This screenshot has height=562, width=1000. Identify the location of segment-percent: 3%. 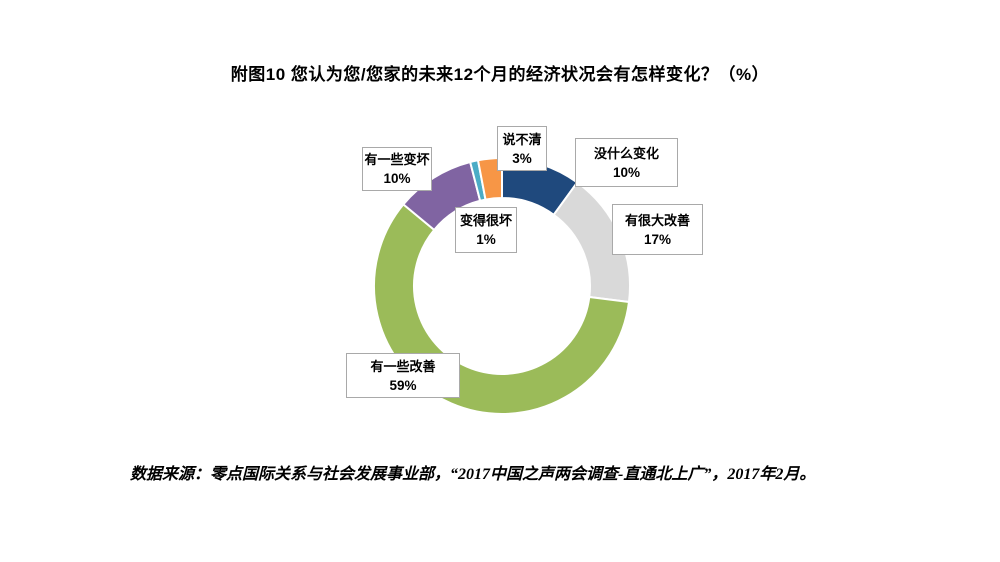
(522, 158).